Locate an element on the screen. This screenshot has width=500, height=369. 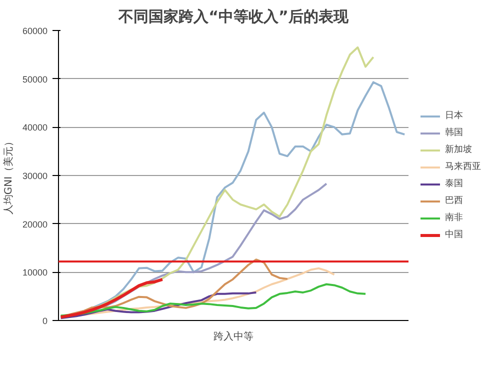
legend-label: 泰国 is located at coordinates (454, 184).